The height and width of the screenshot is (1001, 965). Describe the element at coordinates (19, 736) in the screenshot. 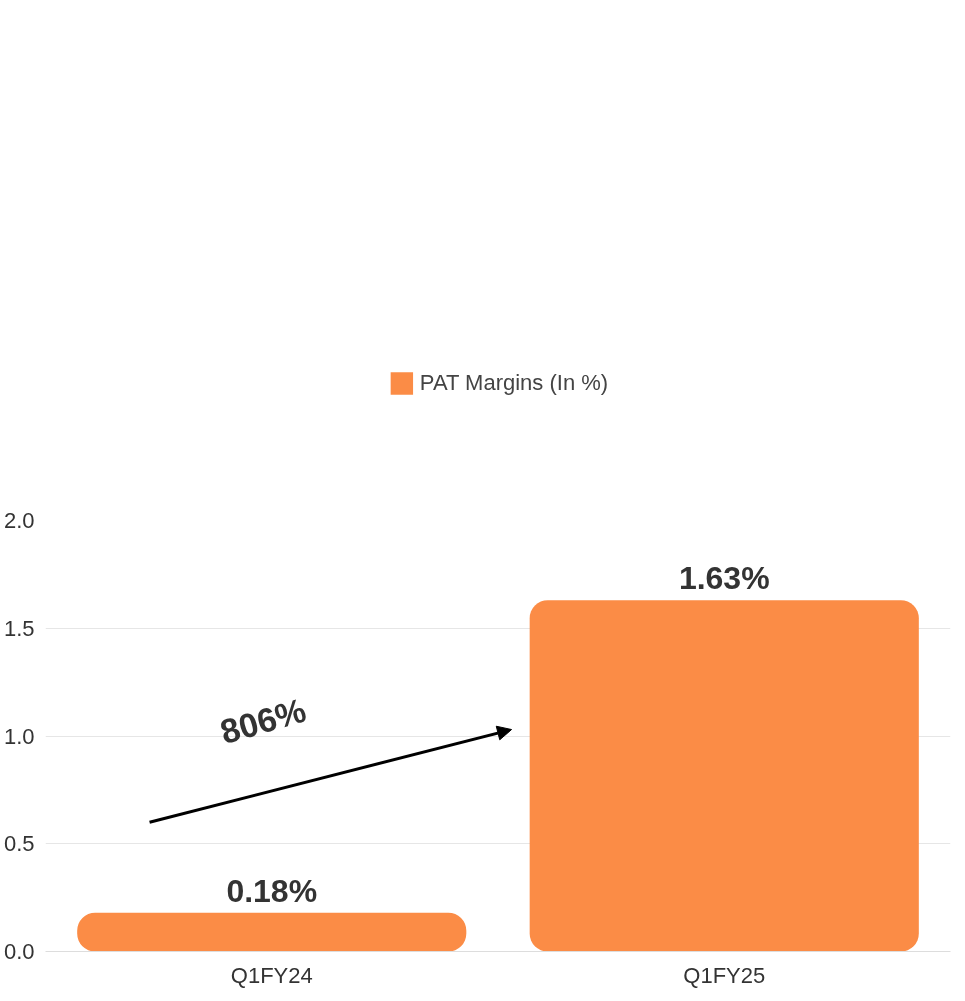

I see `y-tick-label: 1.0` at that location.